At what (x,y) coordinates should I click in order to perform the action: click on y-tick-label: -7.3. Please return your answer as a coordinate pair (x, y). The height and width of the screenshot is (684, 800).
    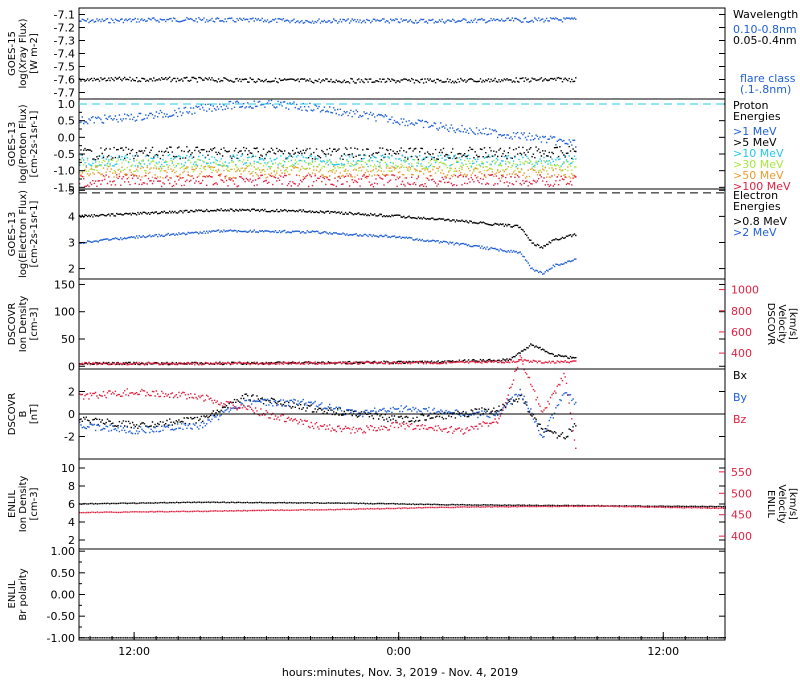
    Looking at the image, I should click on (64, 41).